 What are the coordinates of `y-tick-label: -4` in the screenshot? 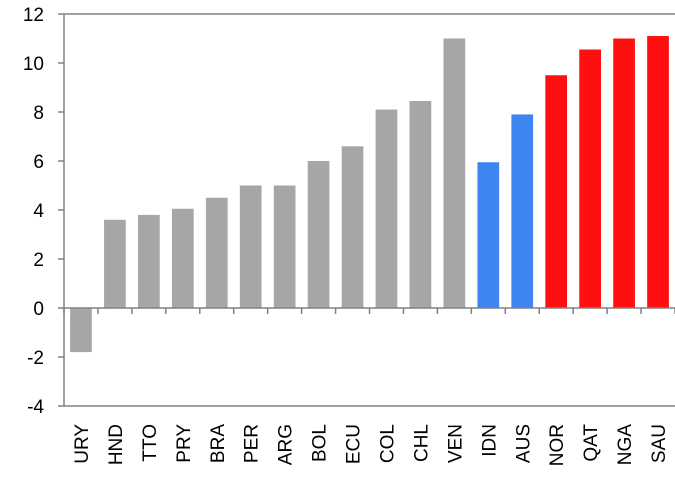 It's located at (35, 407).